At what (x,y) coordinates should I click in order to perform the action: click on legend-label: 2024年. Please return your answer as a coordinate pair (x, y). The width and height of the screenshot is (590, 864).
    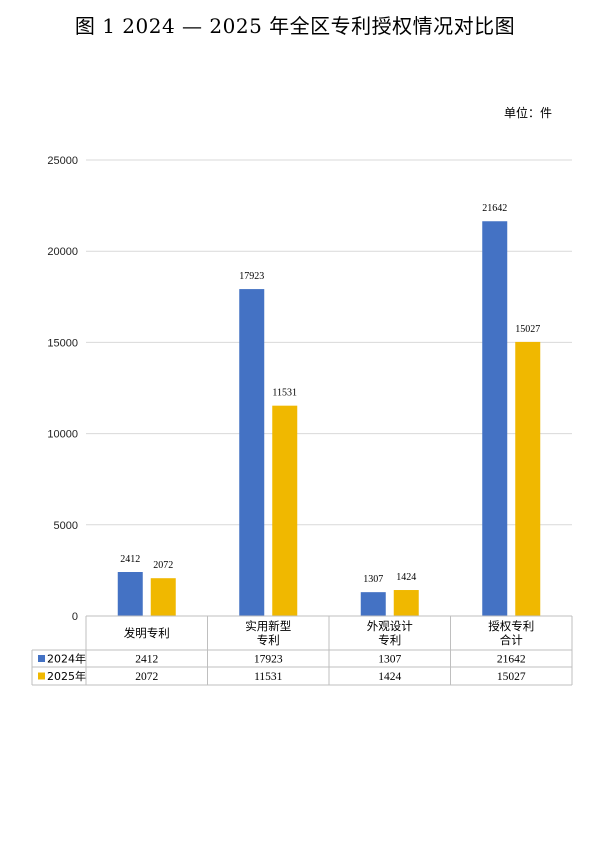
    Looking at the image, I should click on (66, 659).